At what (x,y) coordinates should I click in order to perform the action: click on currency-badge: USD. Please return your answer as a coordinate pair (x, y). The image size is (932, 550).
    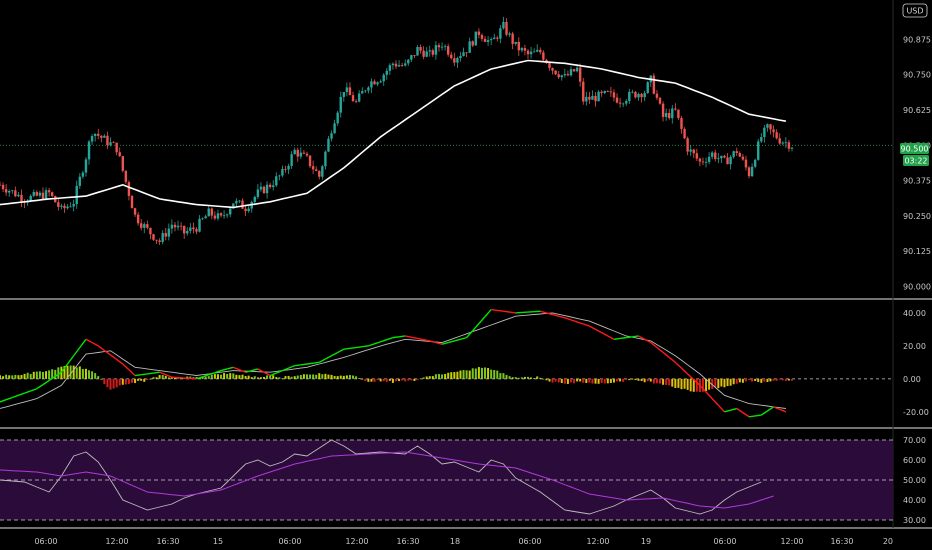
    Looking at the image, I should click on (915, 10).